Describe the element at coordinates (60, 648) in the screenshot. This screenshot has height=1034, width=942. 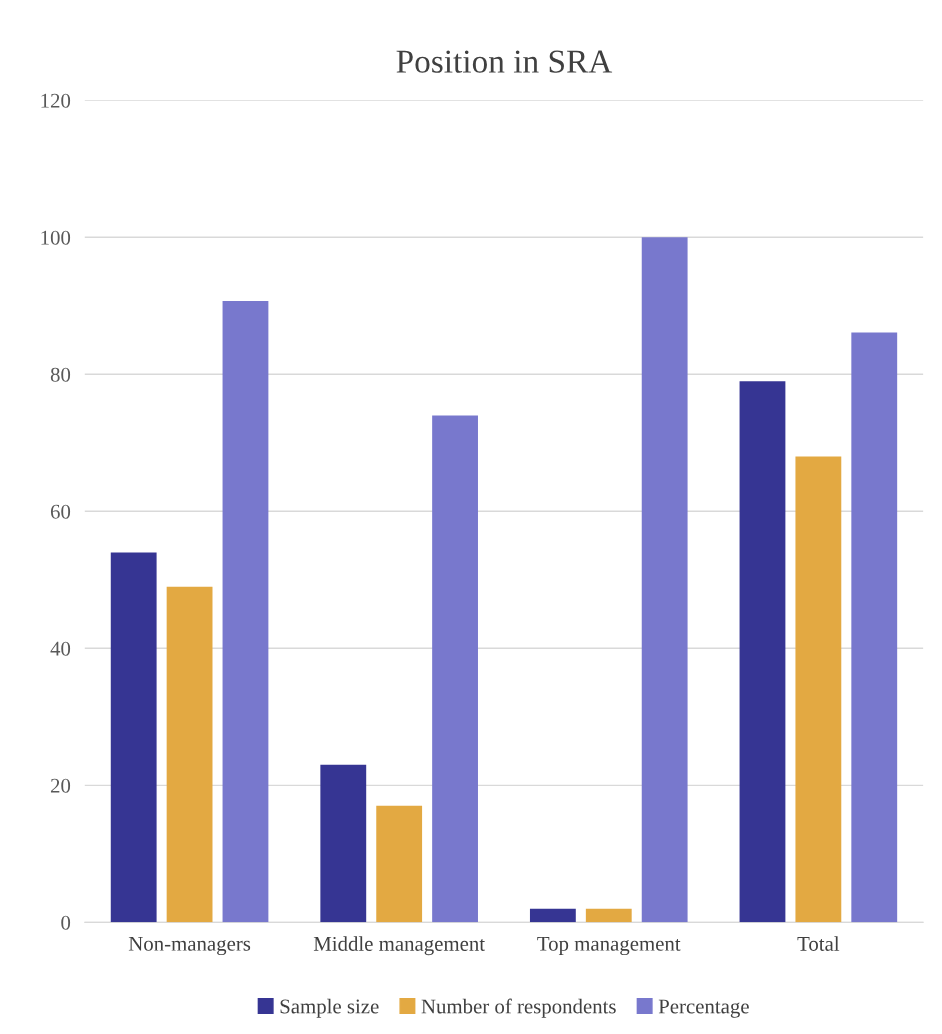
I see `y-tick-label: 40` at that location.